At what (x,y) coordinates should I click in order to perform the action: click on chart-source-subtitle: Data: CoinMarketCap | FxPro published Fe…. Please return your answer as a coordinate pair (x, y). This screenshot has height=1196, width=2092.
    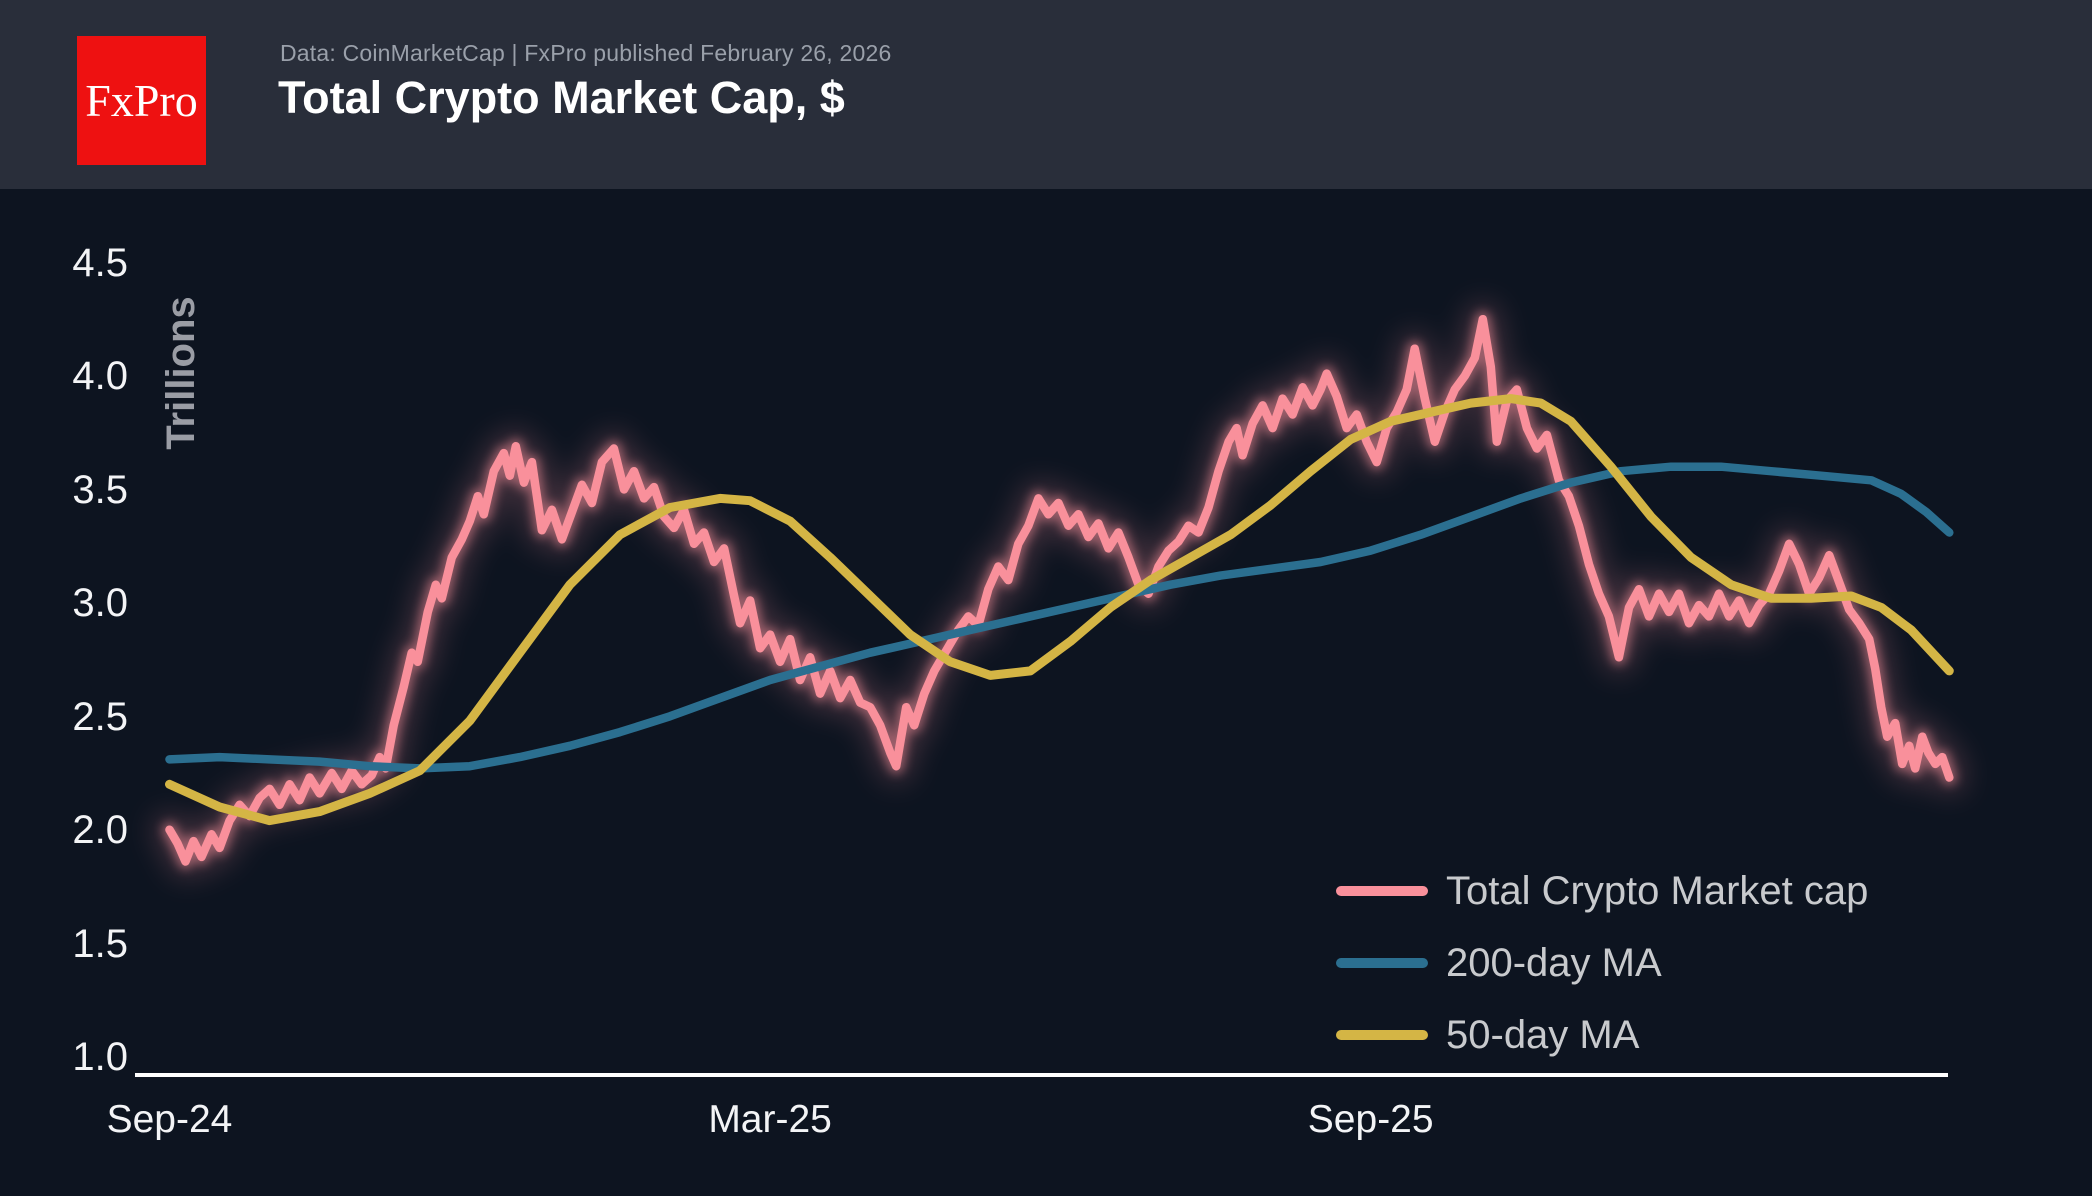
    Looking at the image, I should click on (586, 53).